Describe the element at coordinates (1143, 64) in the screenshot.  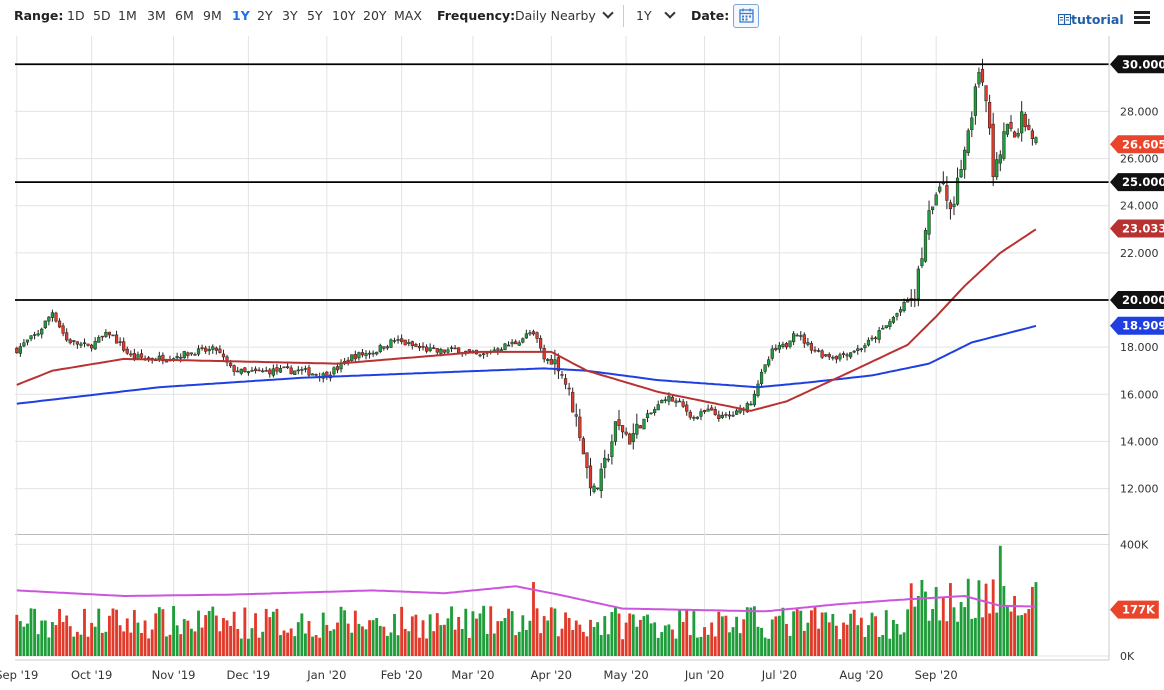
I see `price-tag-label: 30.000` at that location.